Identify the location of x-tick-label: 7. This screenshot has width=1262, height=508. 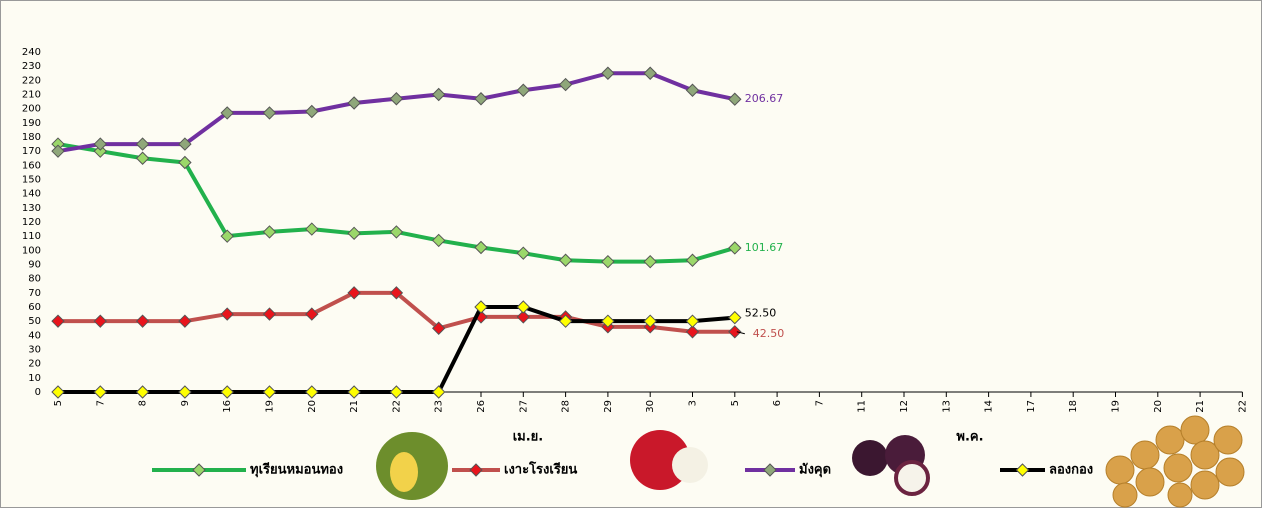
(819, 403).